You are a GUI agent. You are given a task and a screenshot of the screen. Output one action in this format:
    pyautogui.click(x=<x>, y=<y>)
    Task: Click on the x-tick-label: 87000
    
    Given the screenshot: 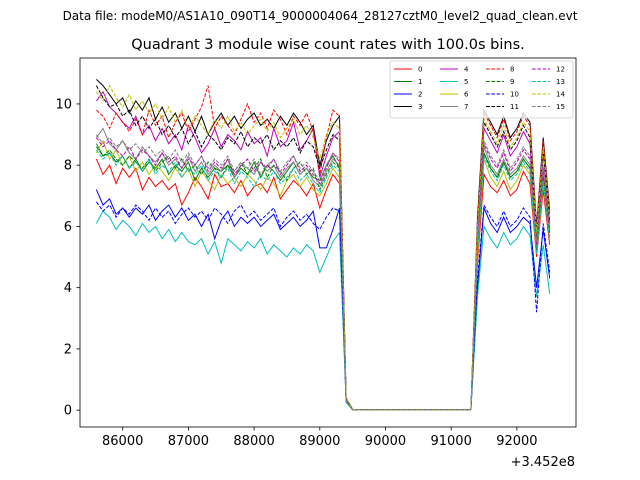 What is the action you would take?
    pyautogui.click(x=188, y=441)
    